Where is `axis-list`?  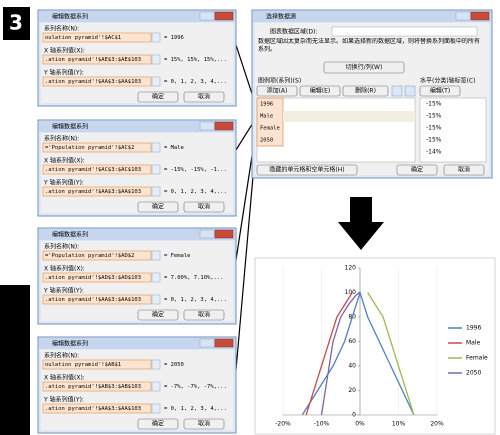 axis-list is located at coordinates (453, 130).